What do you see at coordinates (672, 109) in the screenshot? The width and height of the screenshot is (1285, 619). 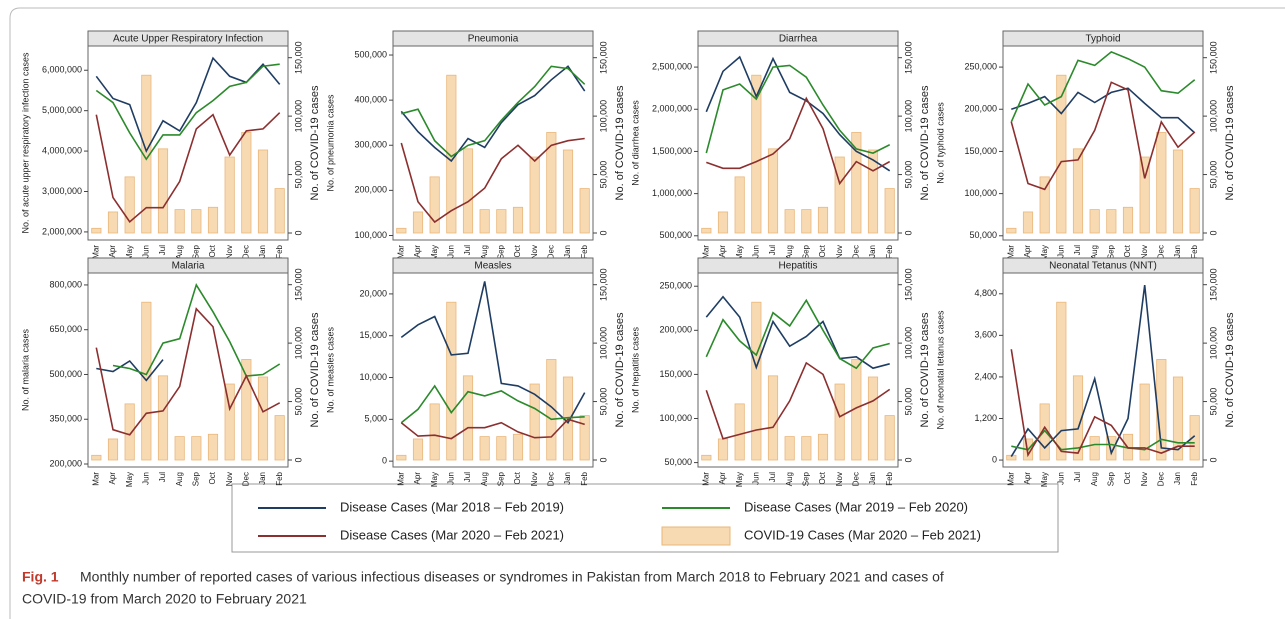 I see `y-tick-label: 2,000,000` at bounding box center [672, 109].